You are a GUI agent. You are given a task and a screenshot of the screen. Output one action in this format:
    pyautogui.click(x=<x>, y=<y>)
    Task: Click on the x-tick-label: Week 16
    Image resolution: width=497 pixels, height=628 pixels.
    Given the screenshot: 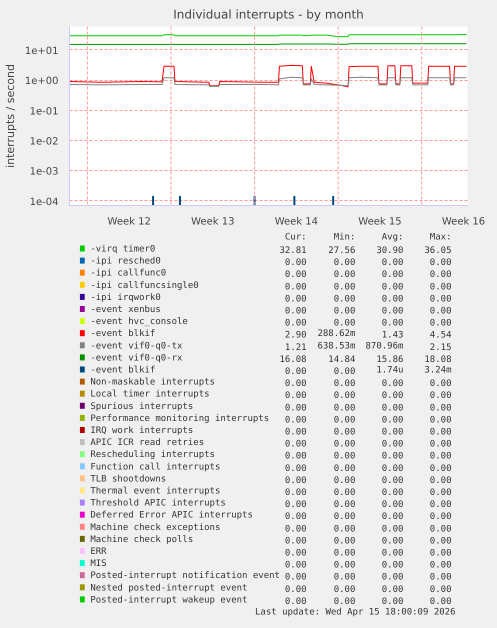 What is the action you would take?
    pyautogui.click(x=464, y=222)
    